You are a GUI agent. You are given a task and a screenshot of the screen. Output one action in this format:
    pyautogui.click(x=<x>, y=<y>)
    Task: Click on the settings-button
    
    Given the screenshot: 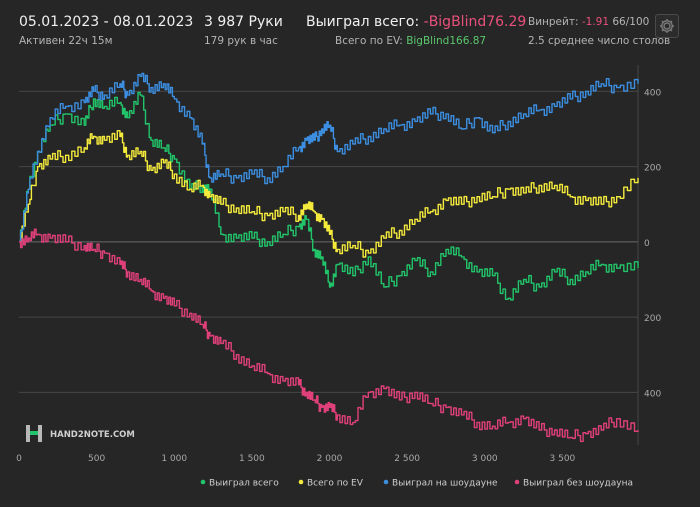 What is the action you would take?
    pyautogui.click(x=667, y=26)
    